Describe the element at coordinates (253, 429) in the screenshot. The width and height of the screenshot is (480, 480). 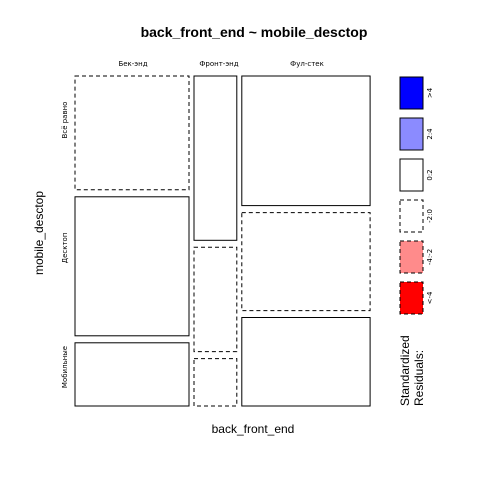
I see `x-axis-title: back_front_end` at that location.